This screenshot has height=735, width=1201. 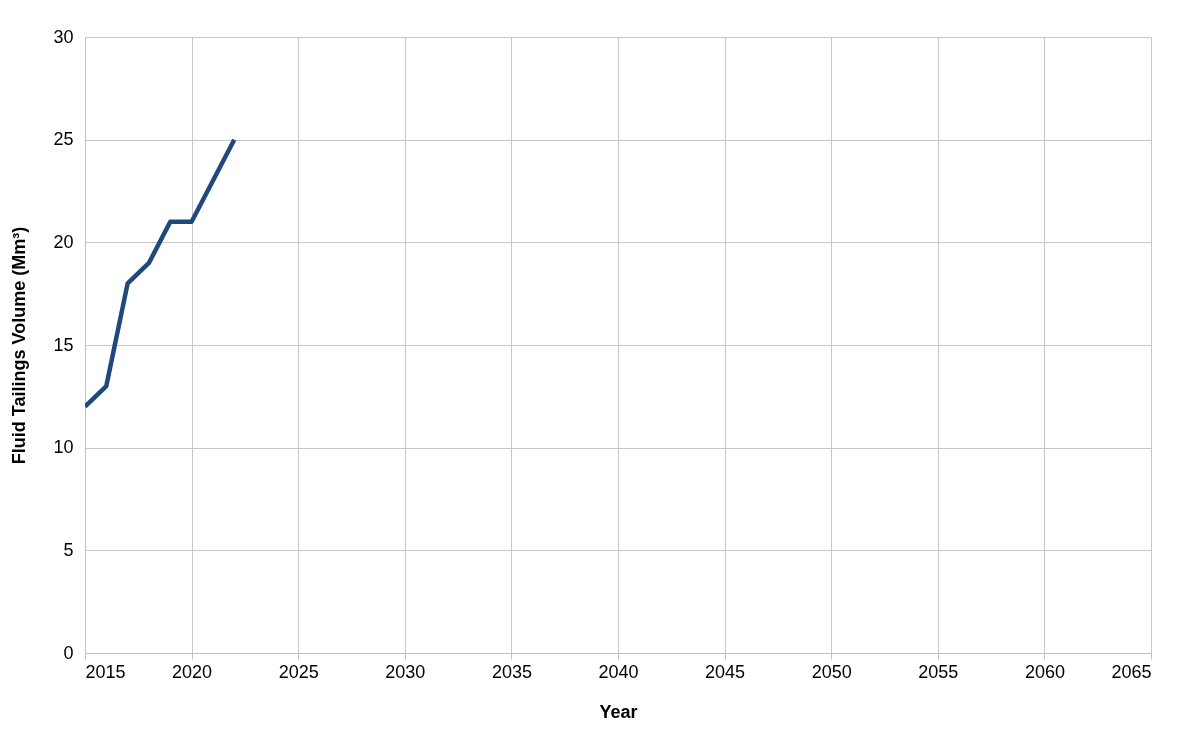 I want to click on y-tick-label: 10, so click(x=63, y=447).